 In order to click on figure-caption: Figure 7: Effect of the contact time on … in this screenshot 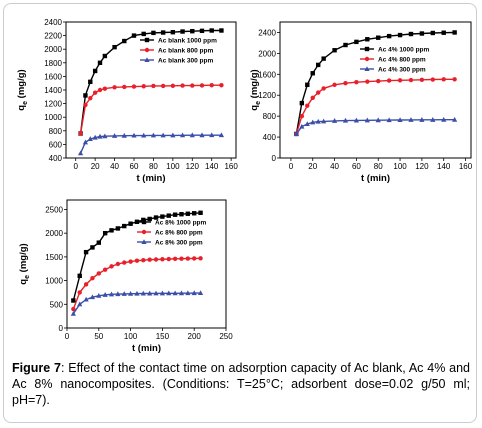, I will do `click(241, 384)`.